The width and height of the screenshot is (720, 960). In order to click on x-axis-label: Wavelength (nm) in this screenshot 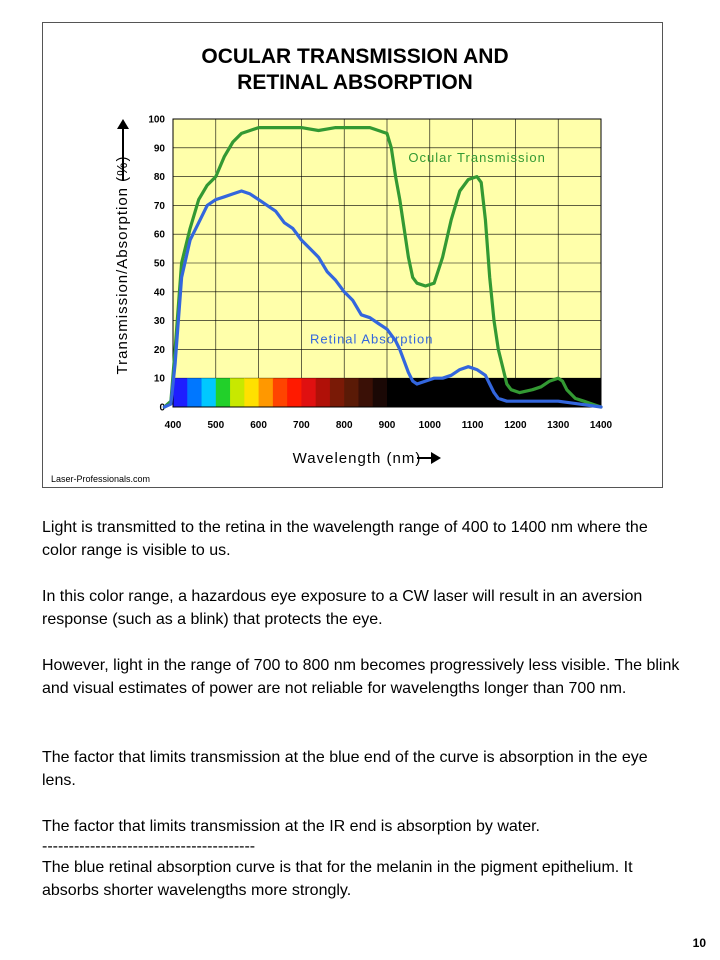, I will do `click(357, 458)`.